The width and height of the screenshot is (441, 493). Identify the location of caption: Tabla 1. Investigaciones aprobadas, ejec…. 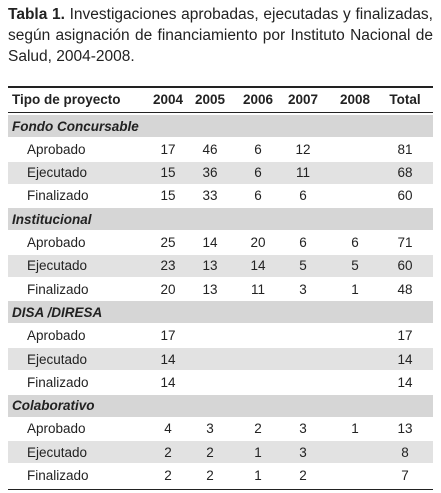
(220, 35).